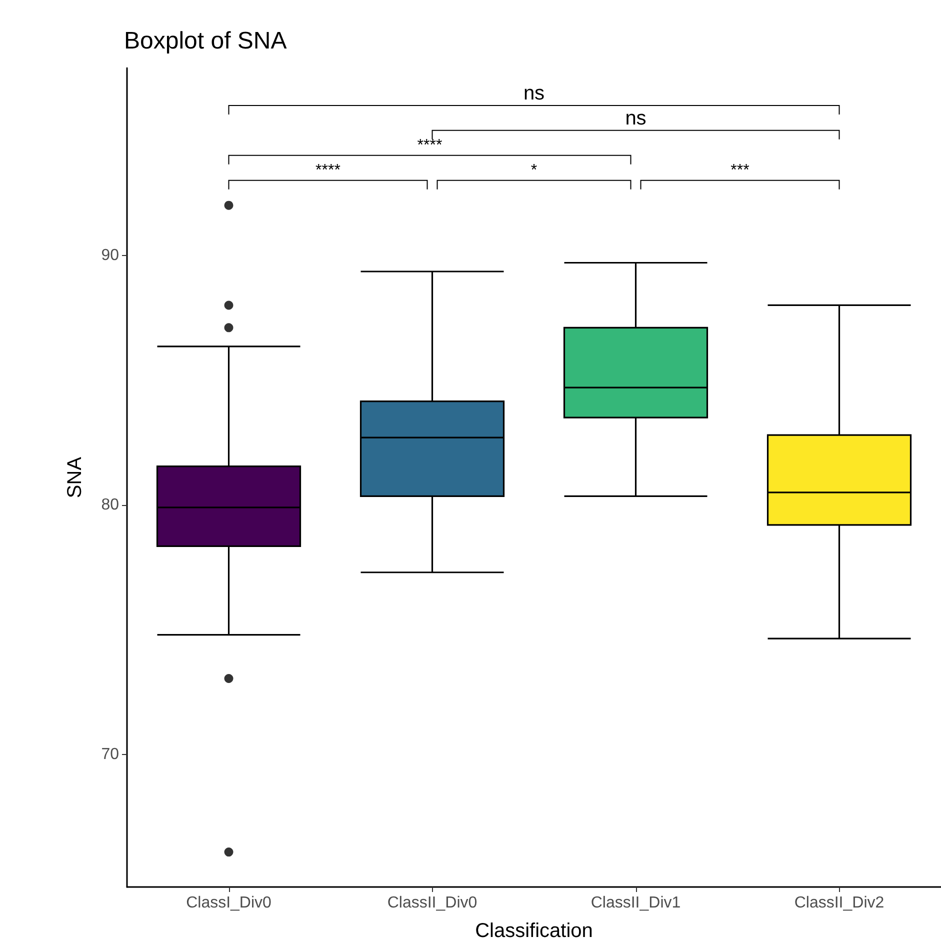 This screenshot has width=941, height=950. I want to click on x-tick-label: ClassII_Div1, so click(635, 903).